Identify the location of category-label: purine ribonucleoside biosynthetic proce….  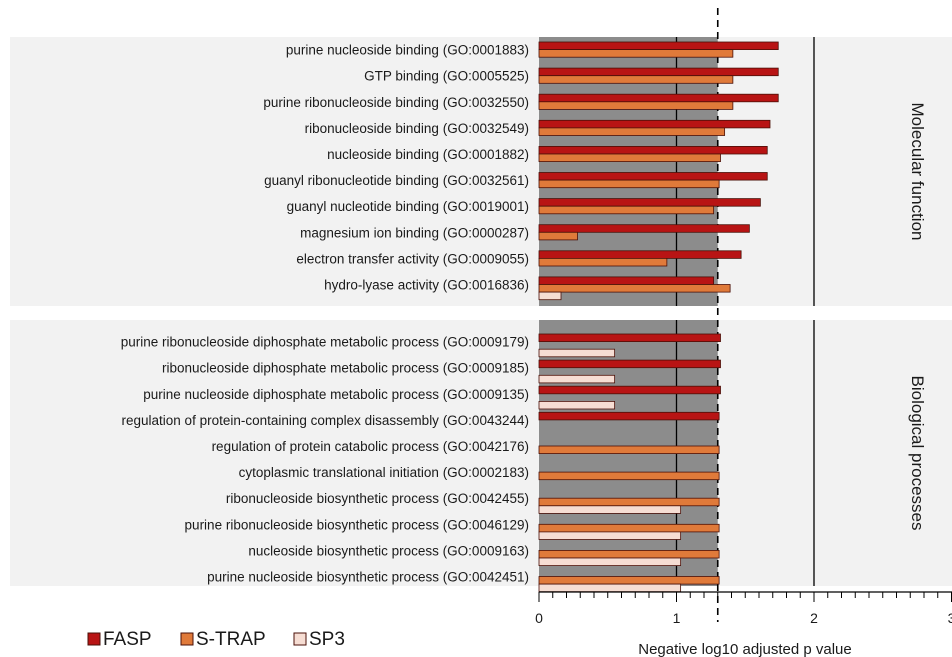
(357, 524).